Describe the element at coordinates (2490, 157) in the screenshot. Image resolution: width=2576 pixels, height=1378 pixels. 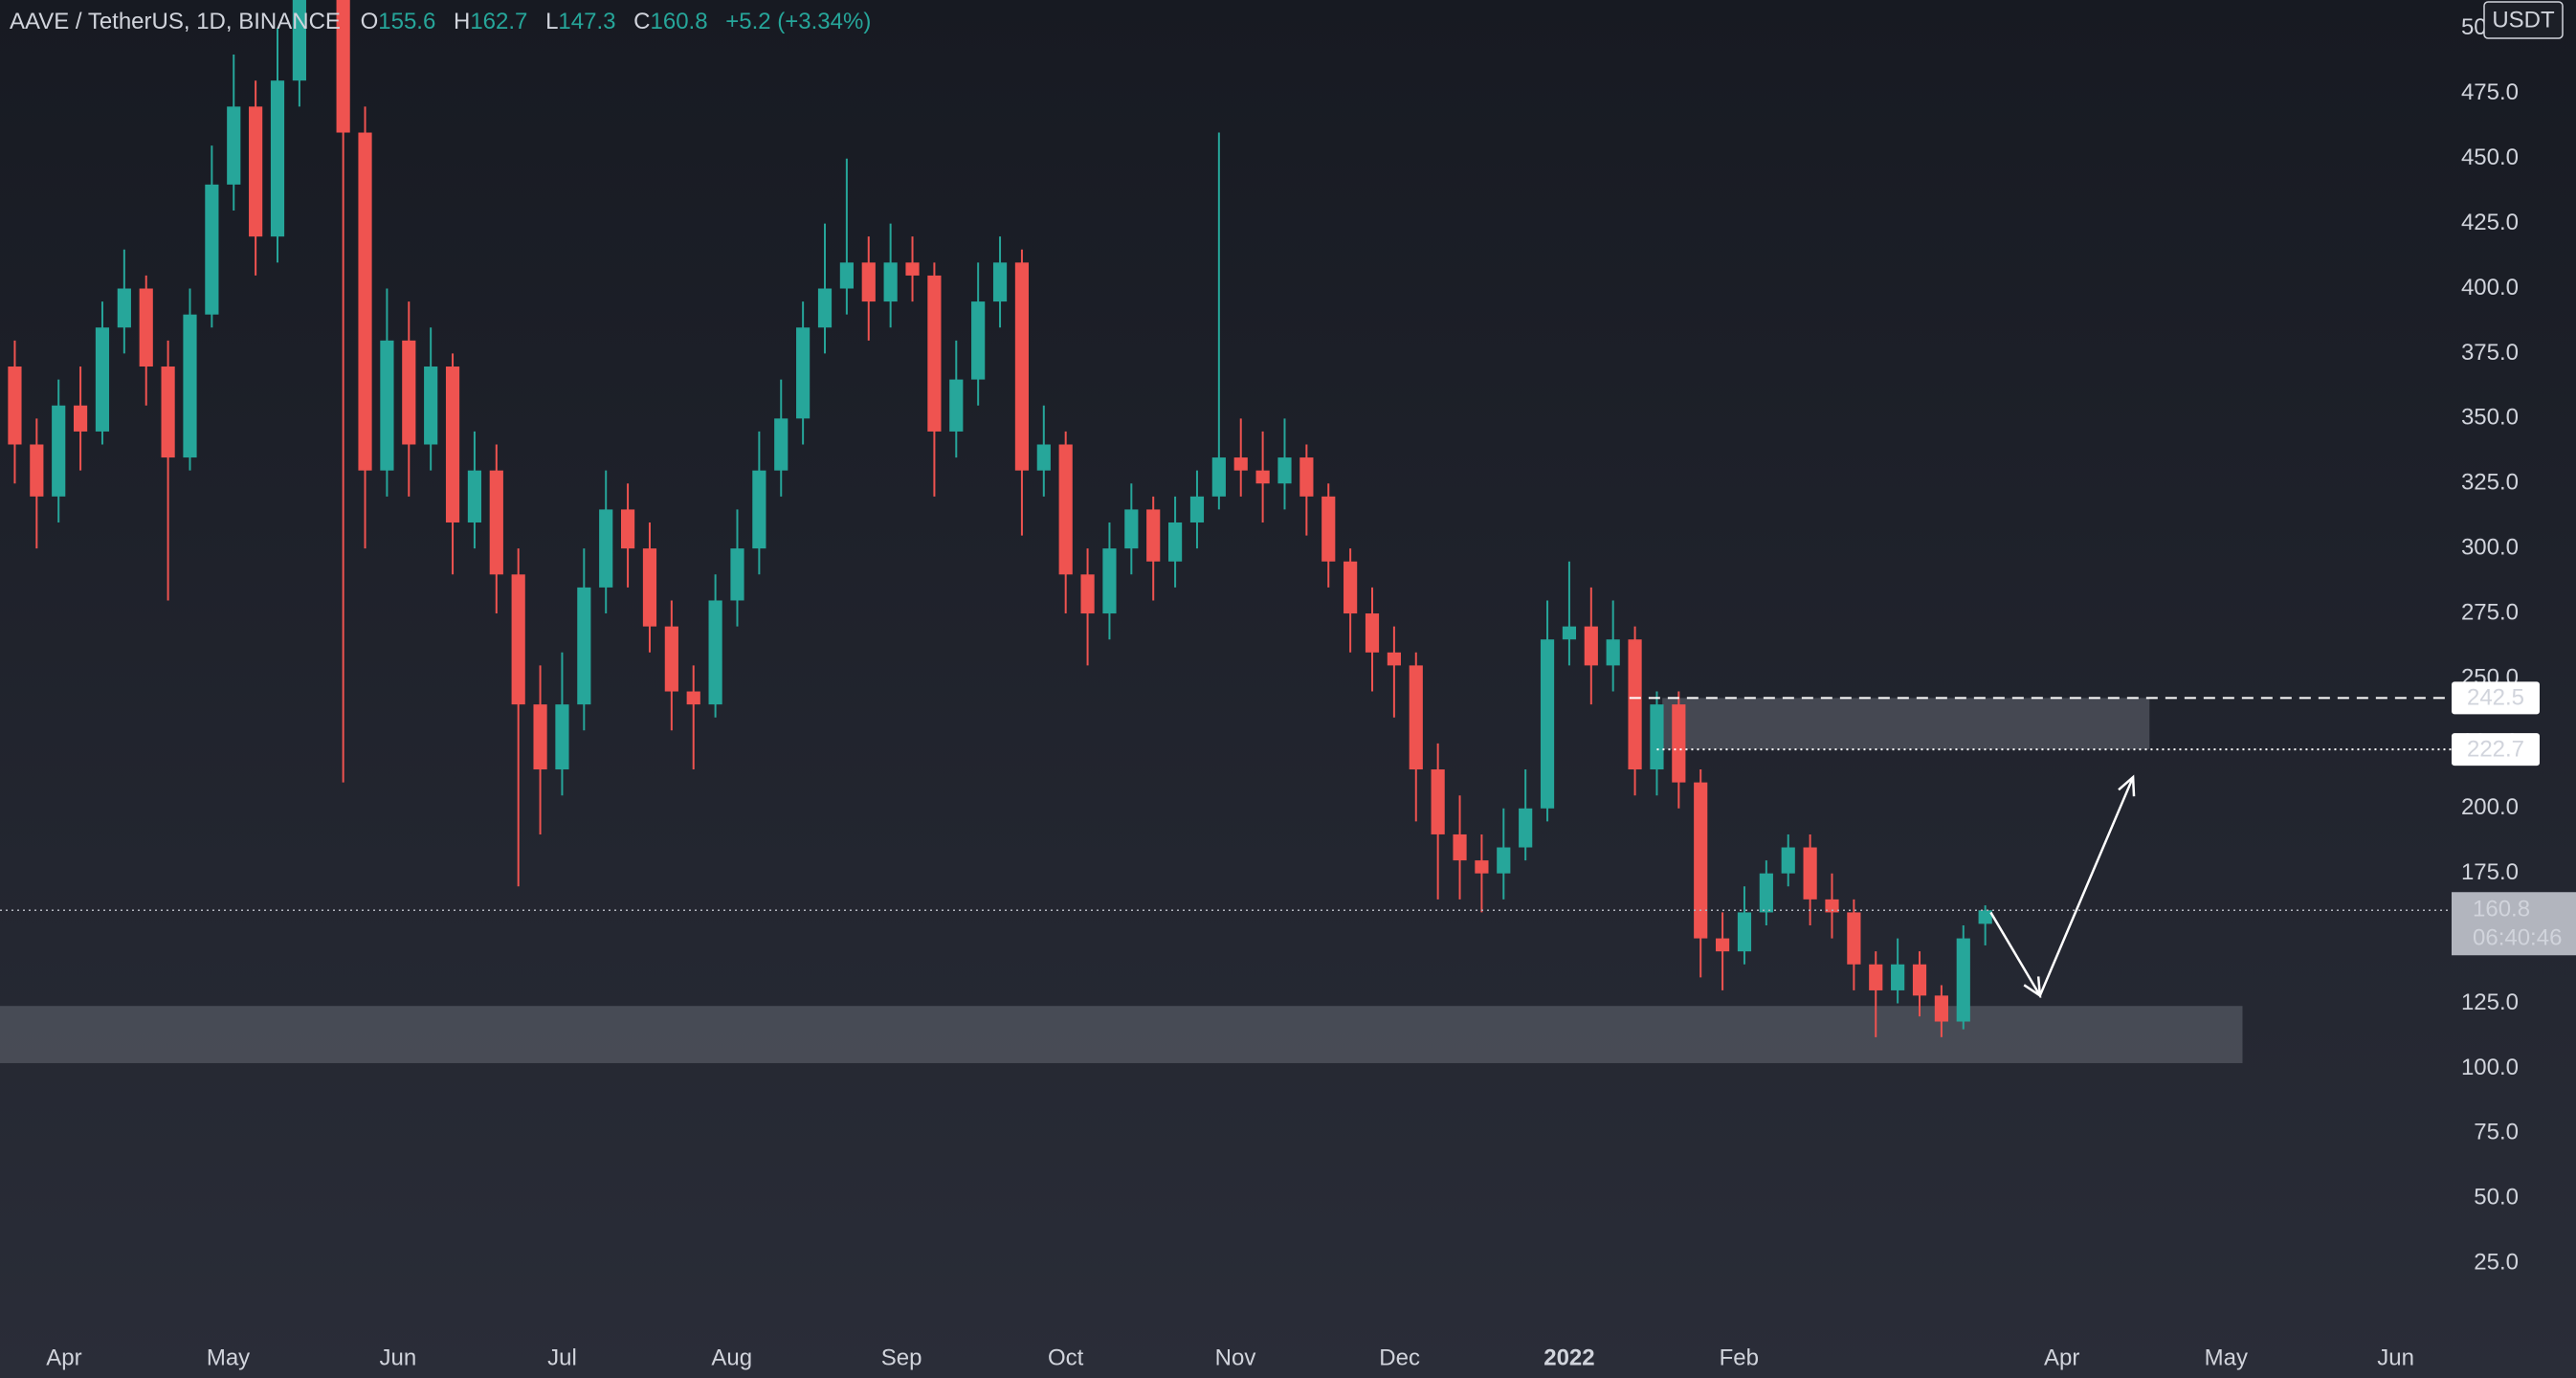
I see `y-tick-label: 450.0` at that location.